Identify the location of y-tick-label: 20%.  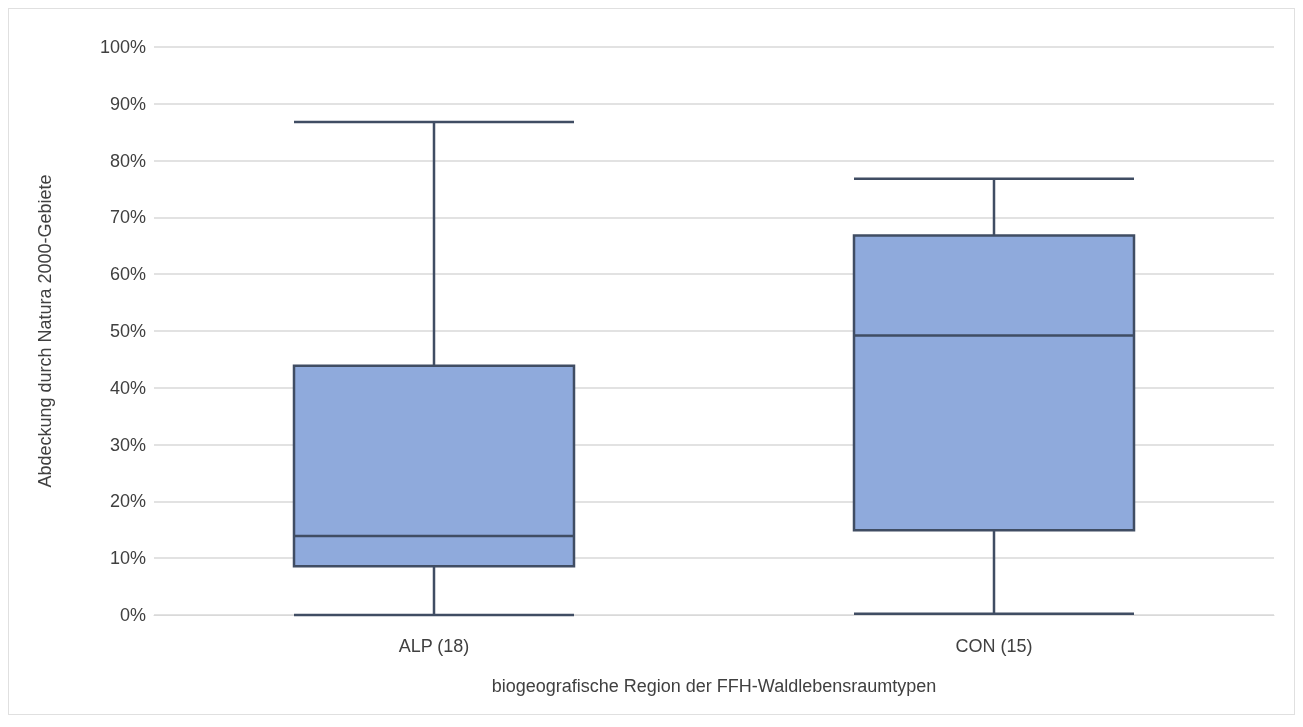
(127, 501).